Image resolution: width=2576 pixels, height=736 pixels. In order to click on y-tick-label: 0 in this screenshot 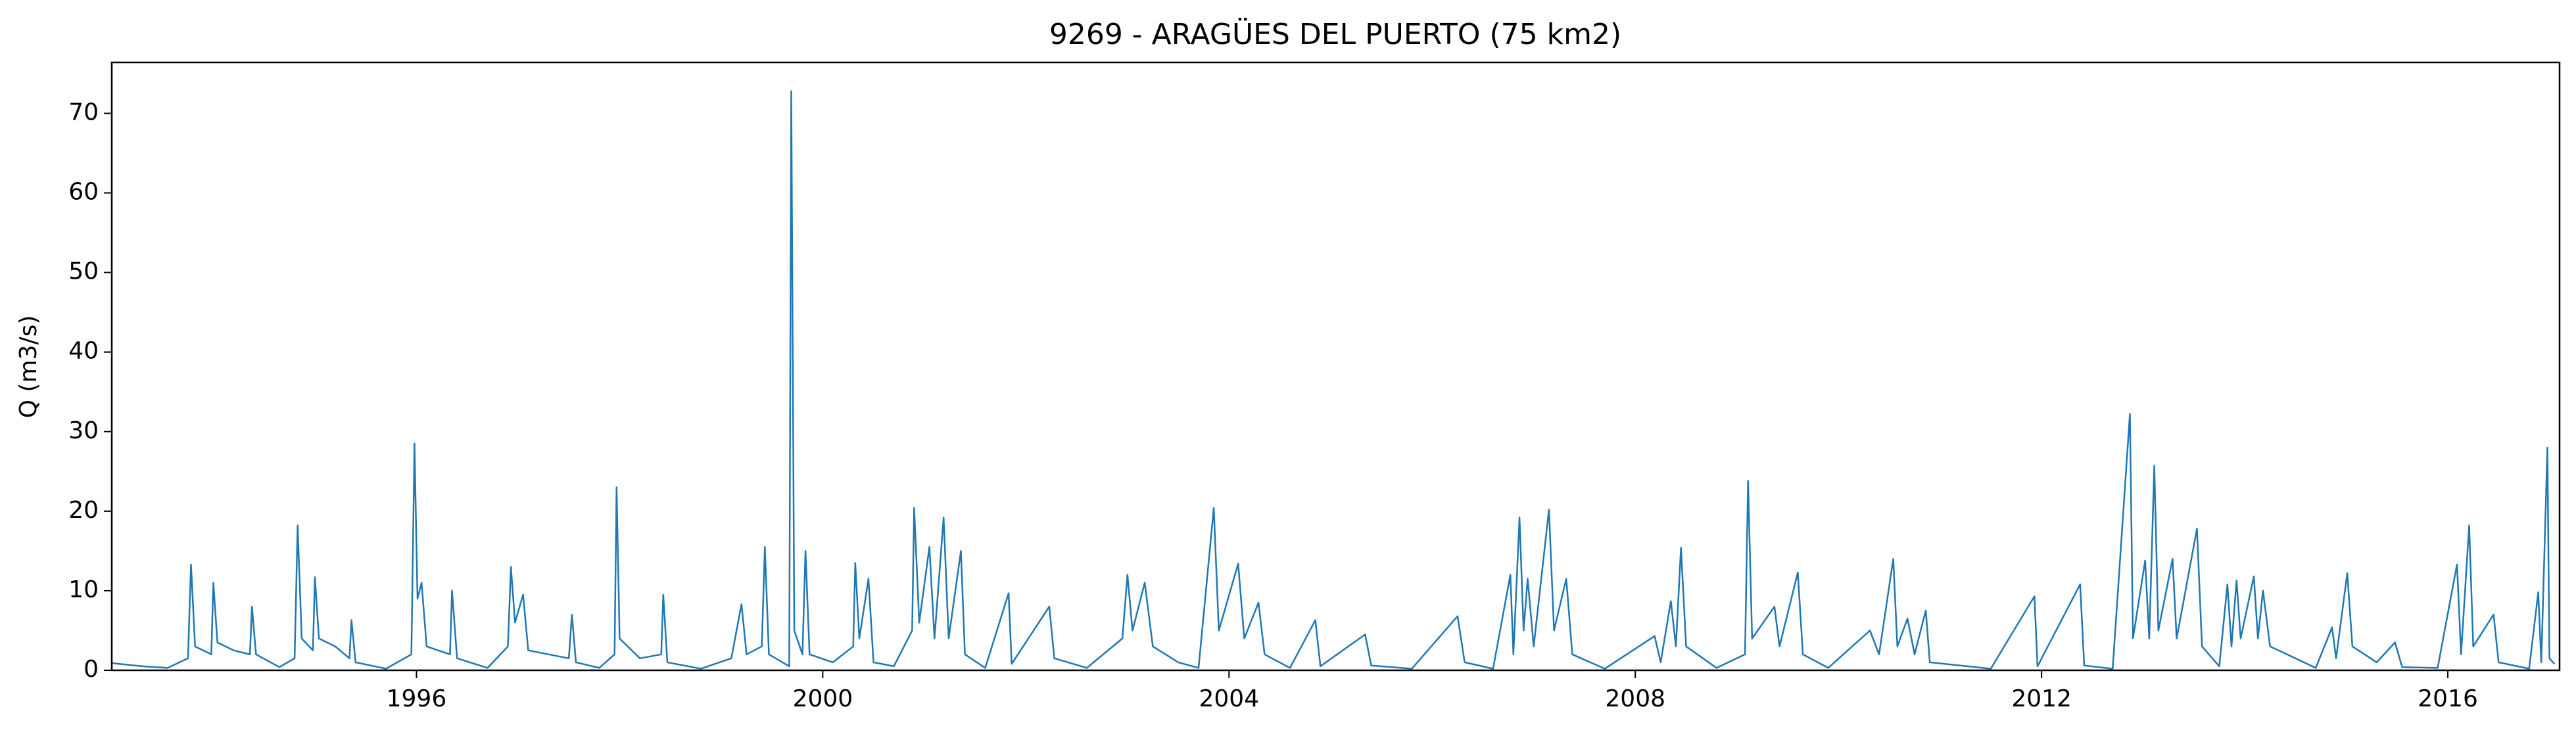, I will do `click(91, 669)`.